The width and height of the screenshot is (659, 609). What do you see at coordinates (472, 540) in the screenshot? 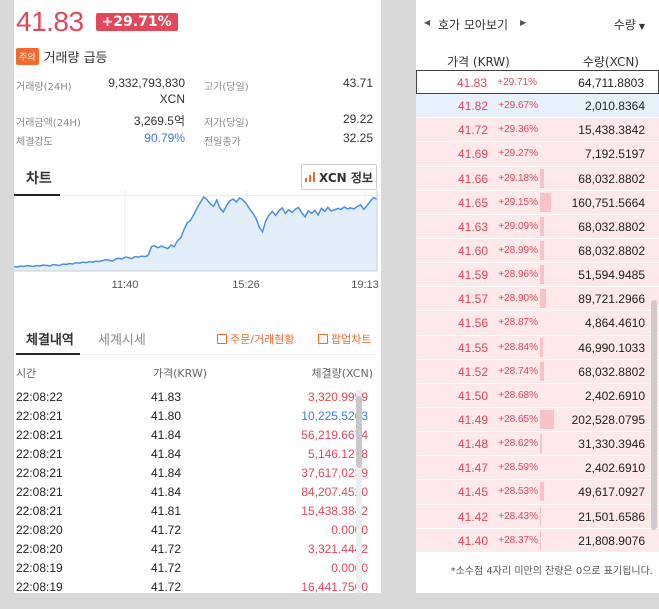
I see `ask-price: 41.40` at bounding box center [472, 540].